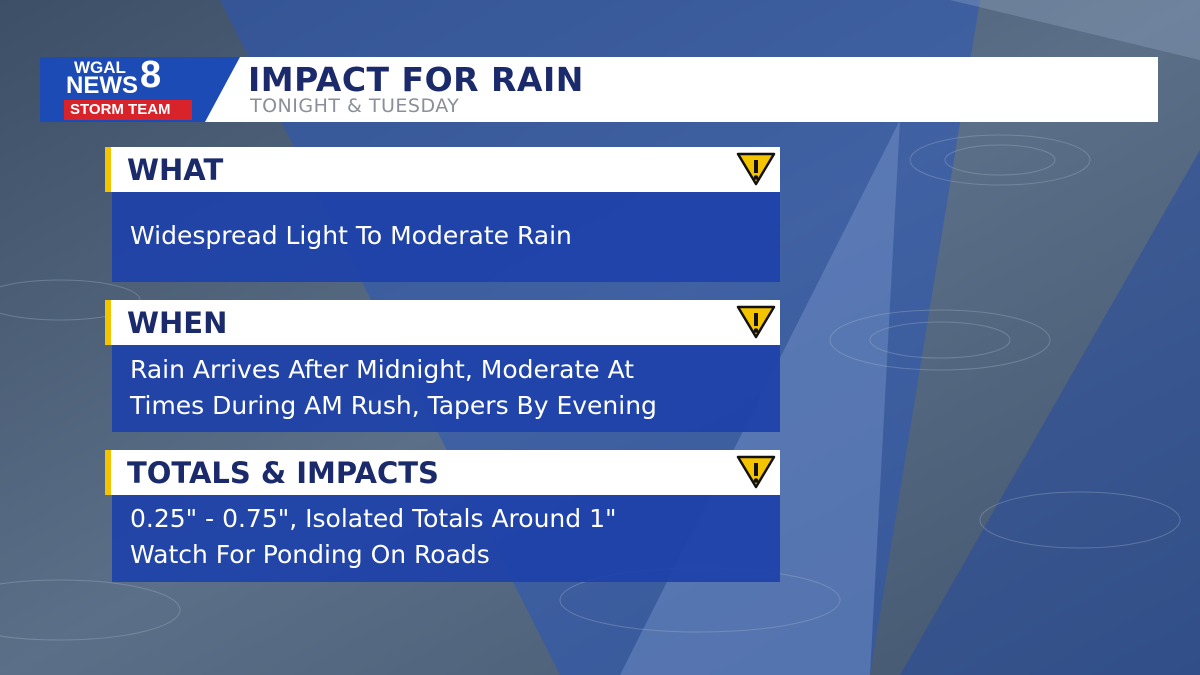 Image resolution: width=1200 pixels, height=675 pixels. What do you see at coordinates (393, 405) in the screenshot?
I see `section-text: Times During AM Rush, Tapers By Evening` at bounding box center [393, 405].